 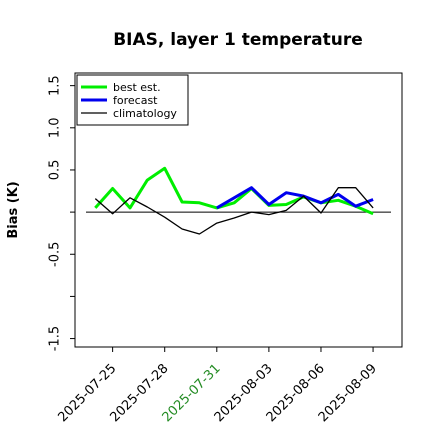 What do you see at coordinates (55, 254) in the screenshot?
I see `y-tick-label: -0.5` at bounding box center [55, 254].